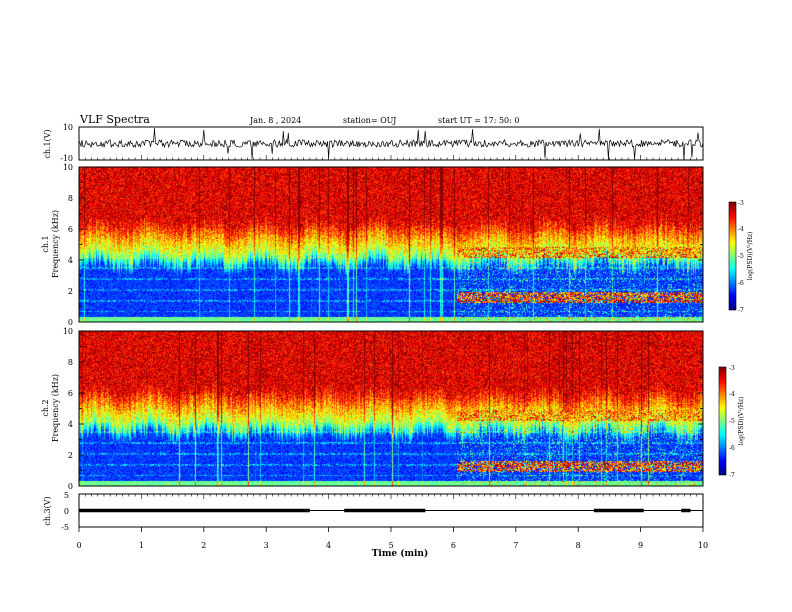 Image resolution: width=792 pixels, height=612 pixels. I want to click on ch1-cbar-tick-m4: -4, so click(741, 229).